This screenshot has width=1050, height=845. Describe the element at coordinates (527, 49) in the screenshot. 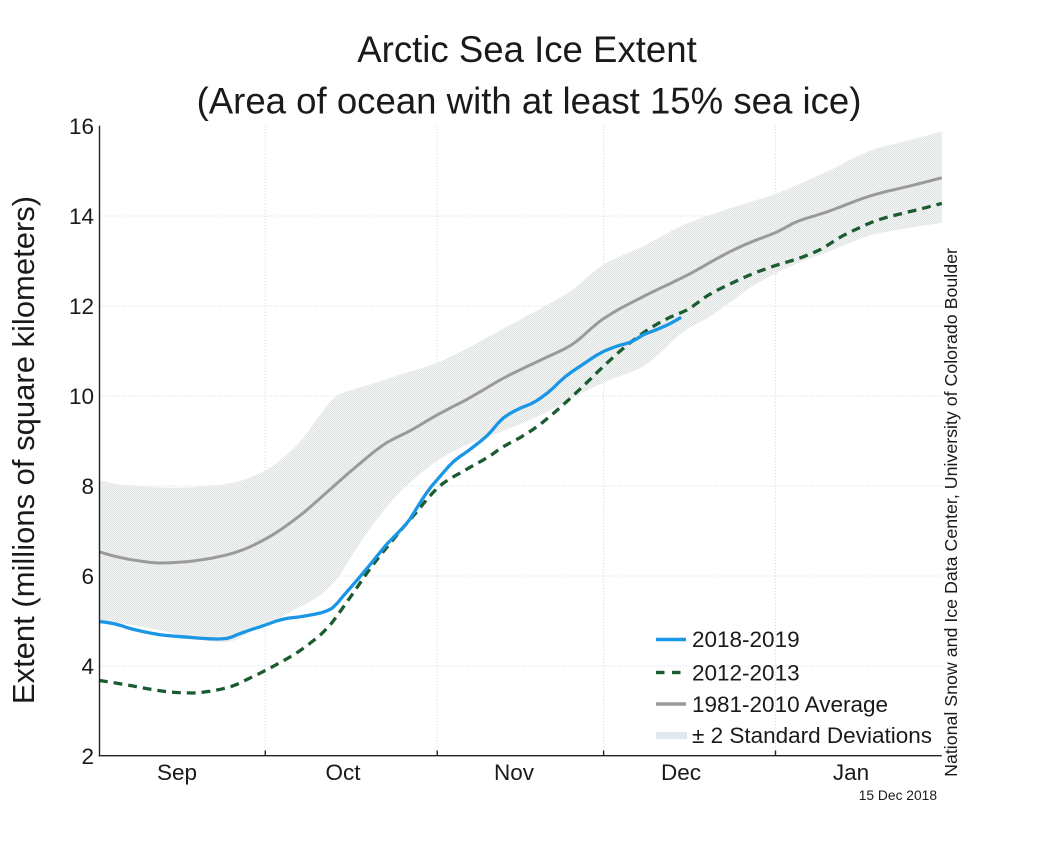

I see `svg-text: Arctic Sea Ice Extent` at that location.